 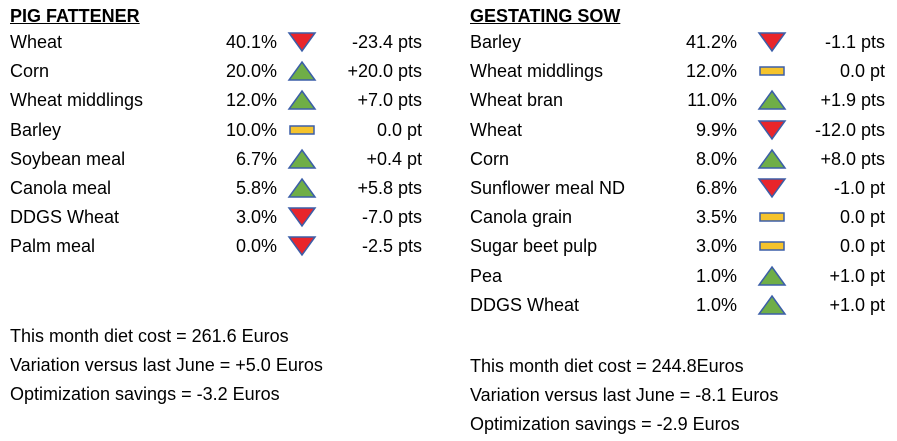 I want to click on ingredient-change: +20.0 pts, so click(x=384, y=71).